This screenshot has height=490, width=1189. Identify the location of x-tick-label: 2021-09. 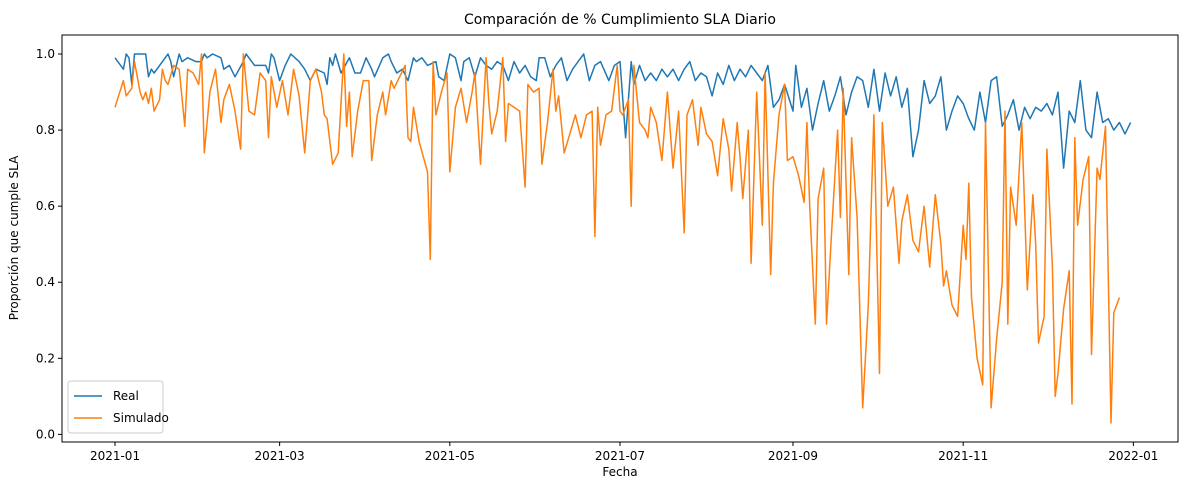
(793, 456).